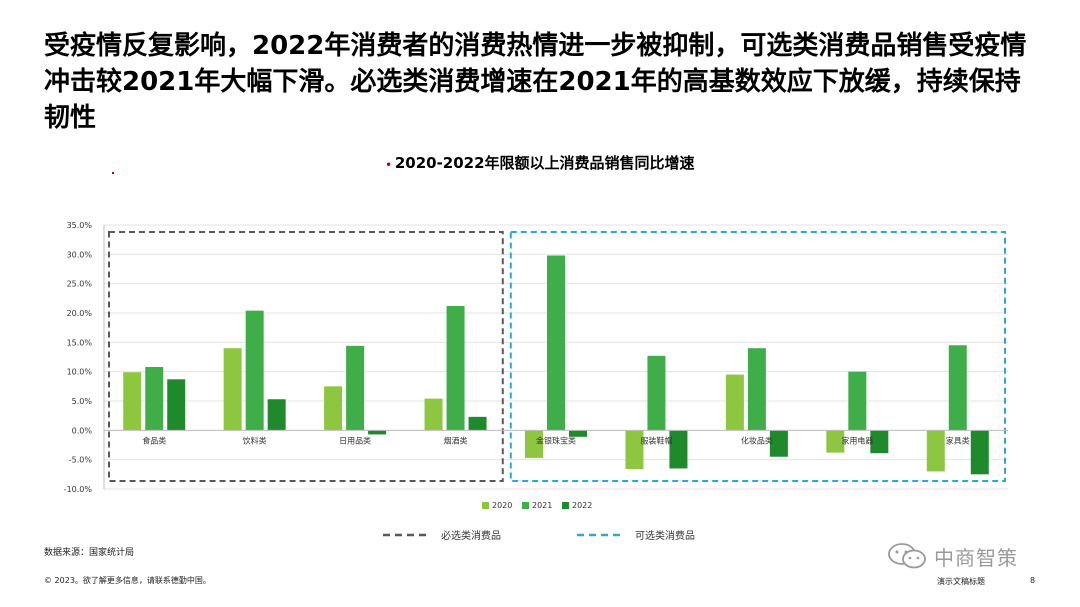  What do you see at coordinates (656, 440) in the screenshot?
I see `x-category-label: 服装鞋帽` at bounding box center [656, 440].